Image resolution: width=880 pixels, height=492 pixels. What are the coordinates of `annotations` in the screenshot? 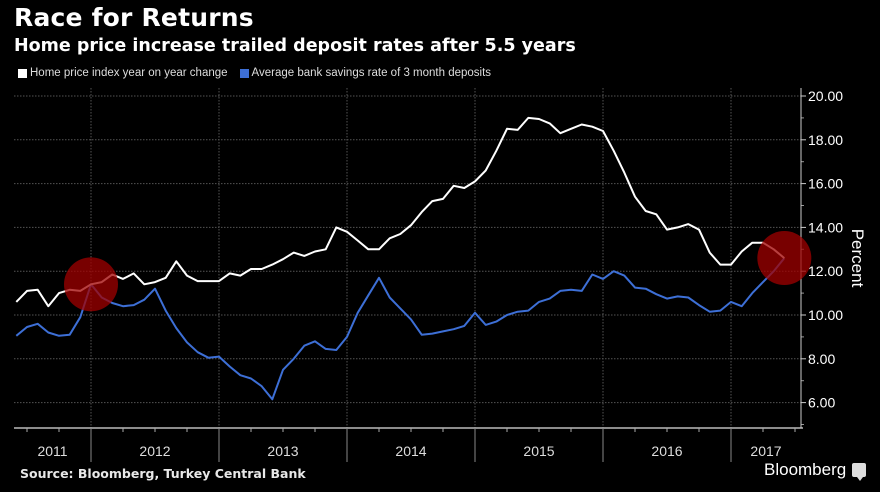 It's located at (438, 271).